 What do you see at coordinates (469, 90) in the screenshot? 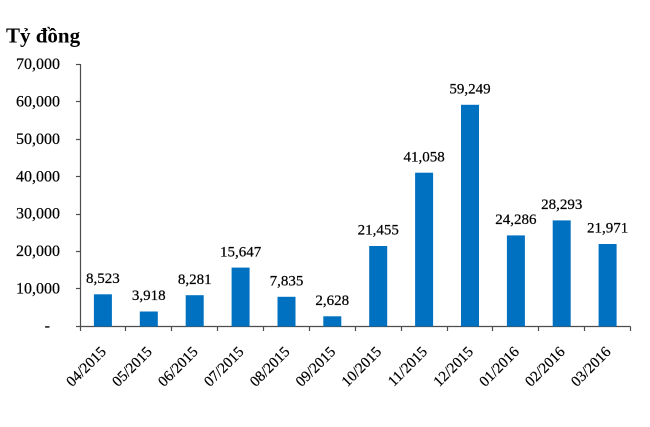
I see `svg-text: 59,249` at bounding box center [469, 90].